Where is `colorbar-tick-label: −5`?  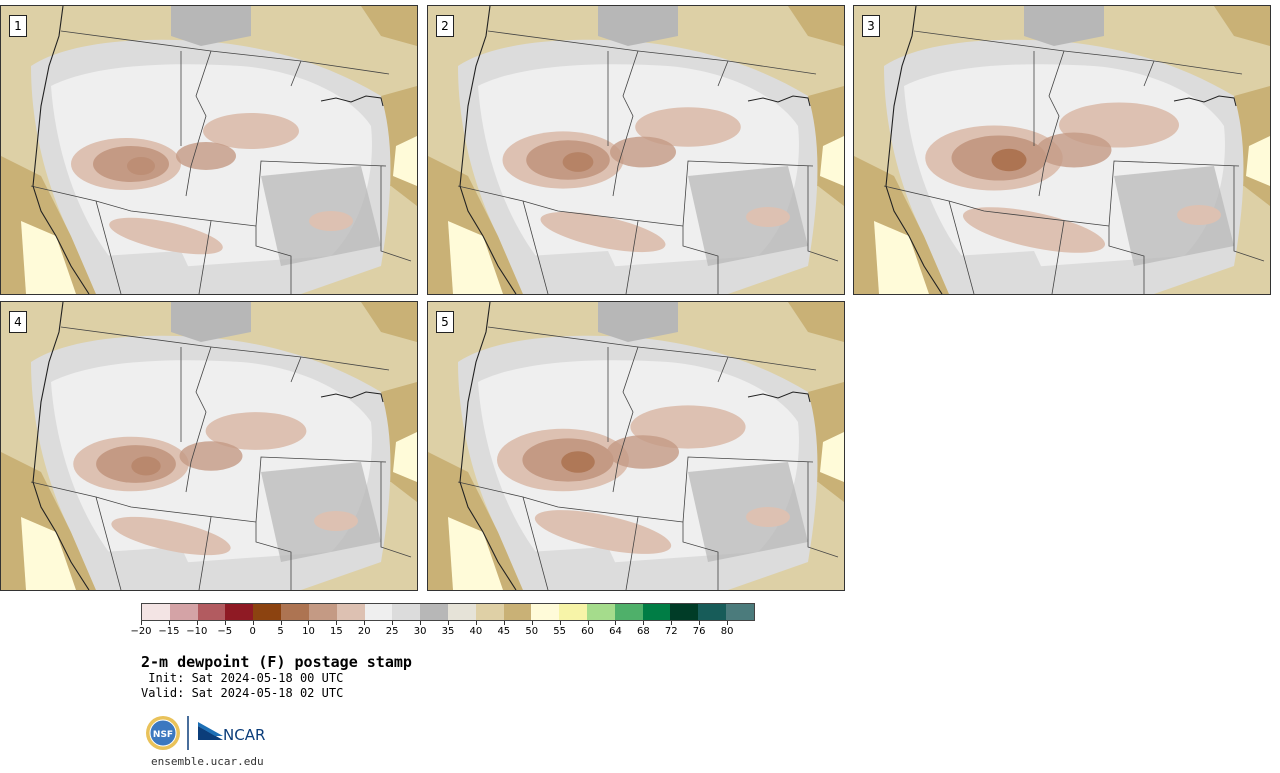 colorbar-tick-label: −5 is located at coordinates (225, 631).